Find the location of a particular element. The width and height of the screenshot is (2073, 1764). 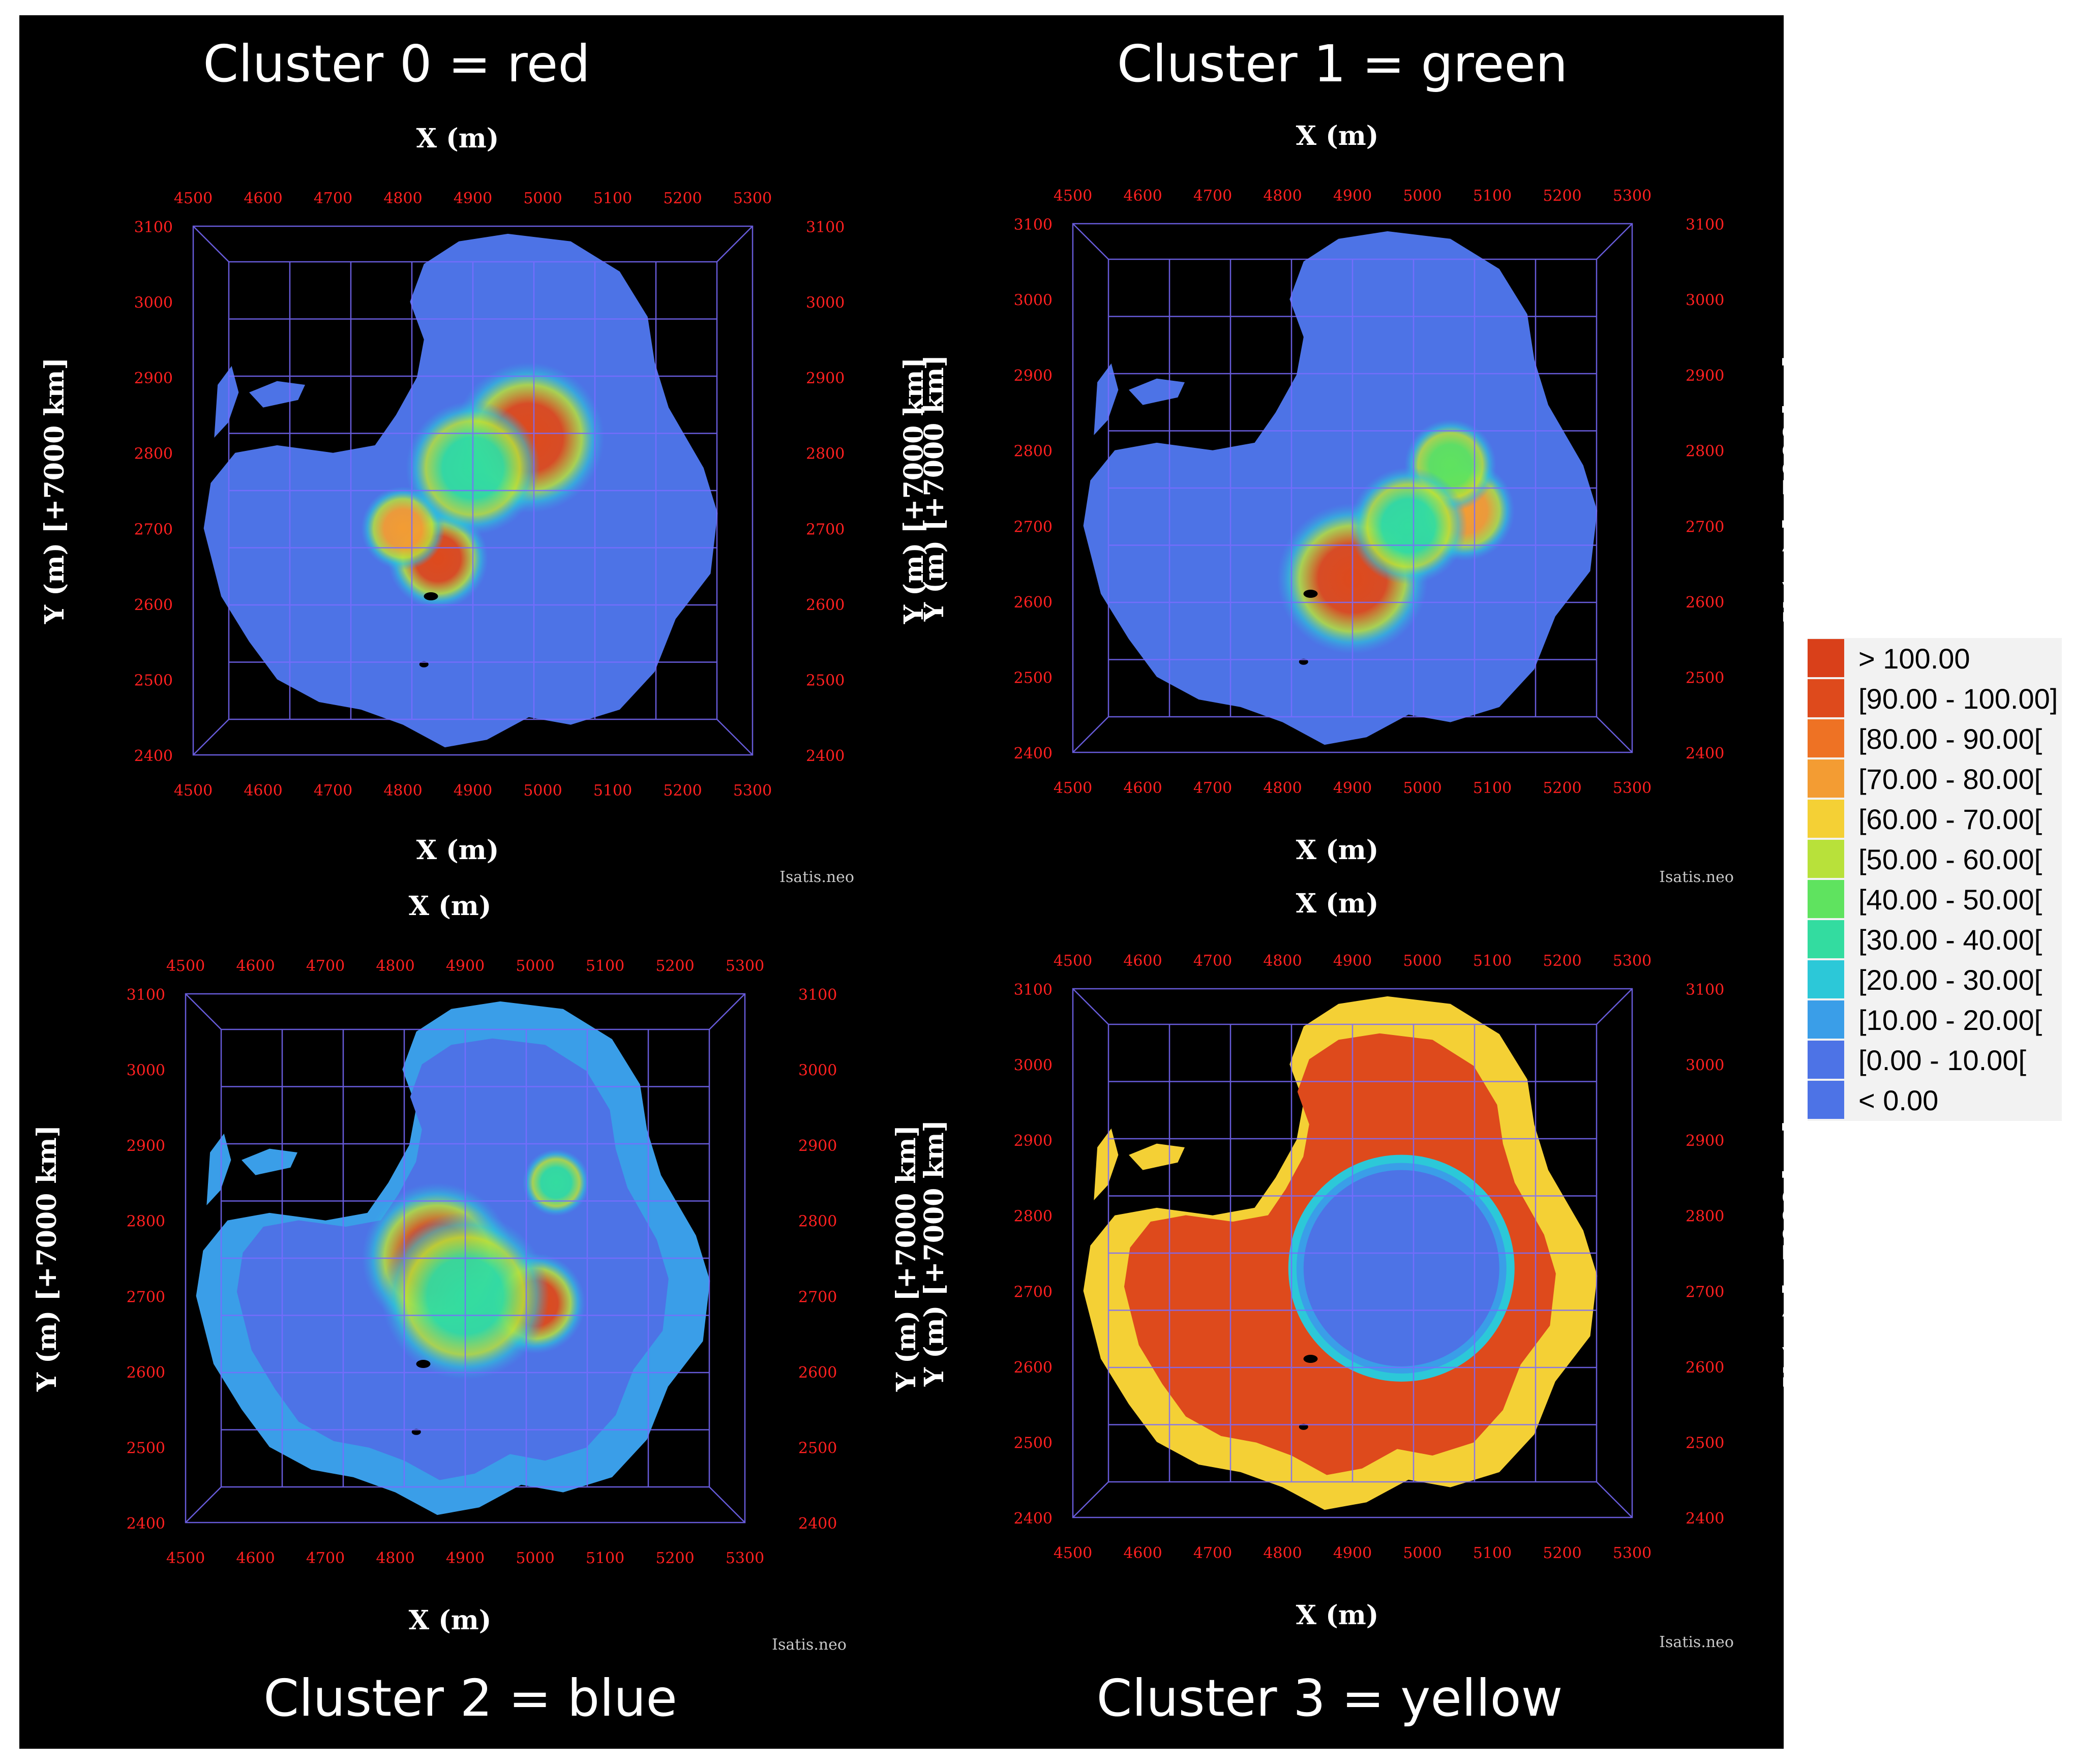

watermark: Isatis.neo is located at coordinates (1696, 877).